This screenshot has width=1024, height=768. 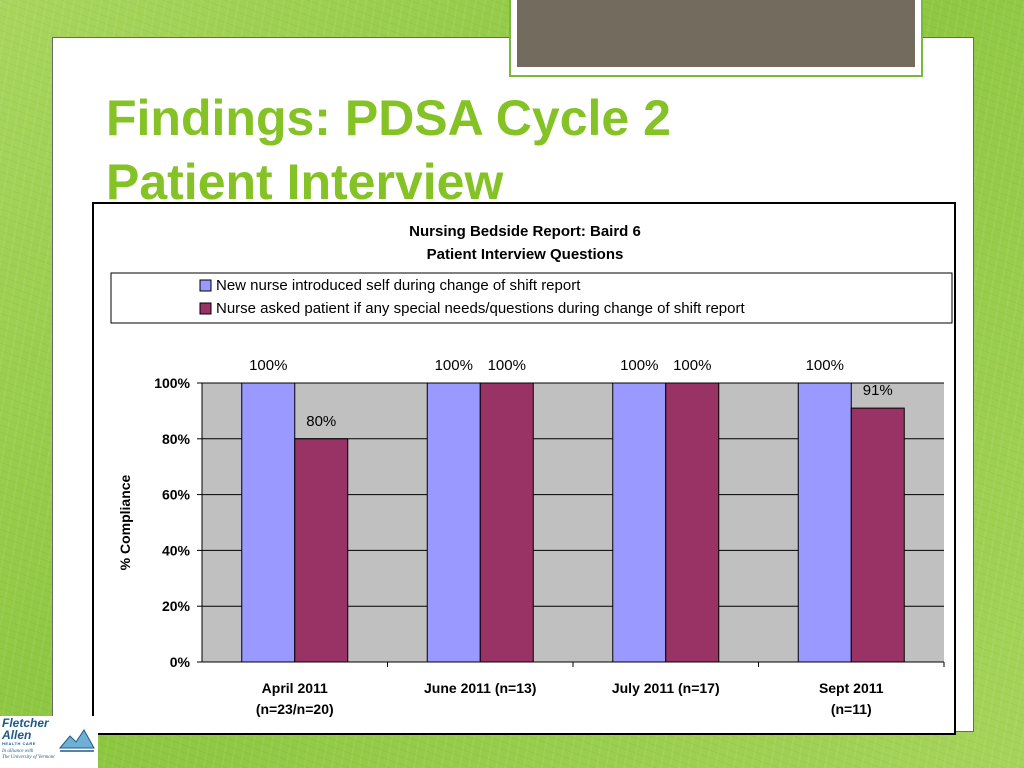 What do you see at coordinates (17, 735) in the screenshot?
I see `logo-name-line-2: Allen` at bounding box center [17, 735].